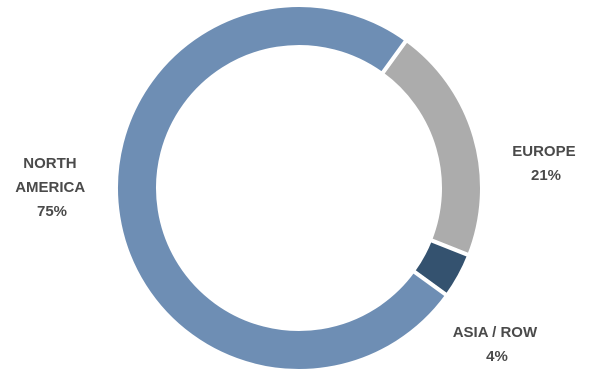  I want to click on label-europe-name: EUROPE, so click(543, 151).